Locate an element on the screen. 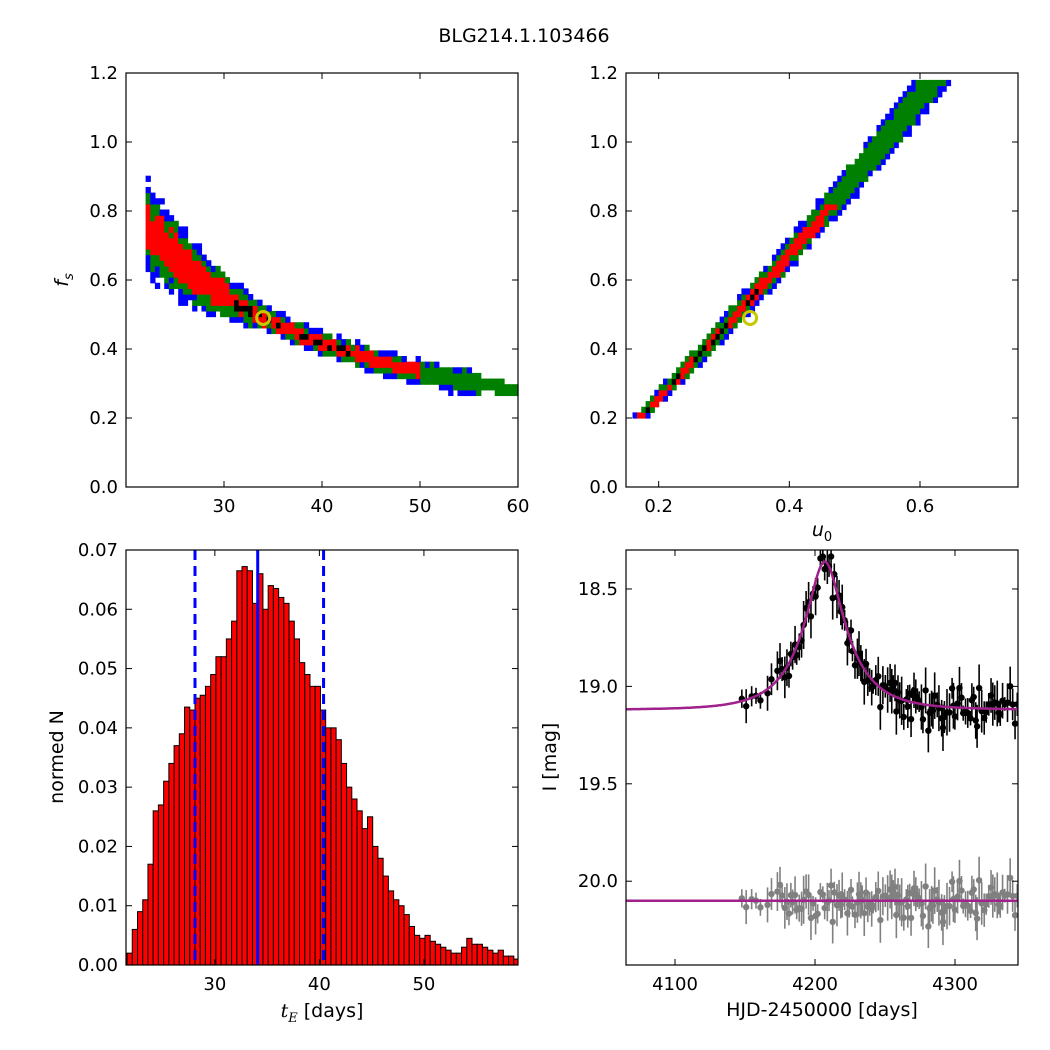  y-tick-label: 0.03 is located at coordinates (98, 787).